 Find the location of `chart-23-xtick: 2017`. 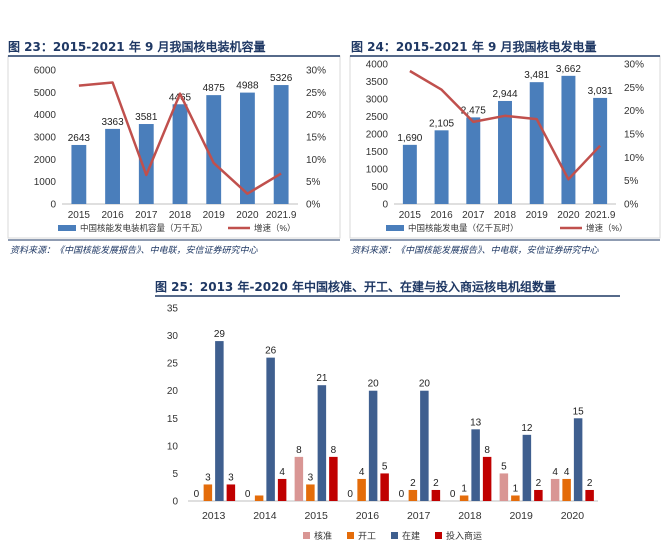

chart-23-xtick: 2017 is located at coordinates (146, 215).